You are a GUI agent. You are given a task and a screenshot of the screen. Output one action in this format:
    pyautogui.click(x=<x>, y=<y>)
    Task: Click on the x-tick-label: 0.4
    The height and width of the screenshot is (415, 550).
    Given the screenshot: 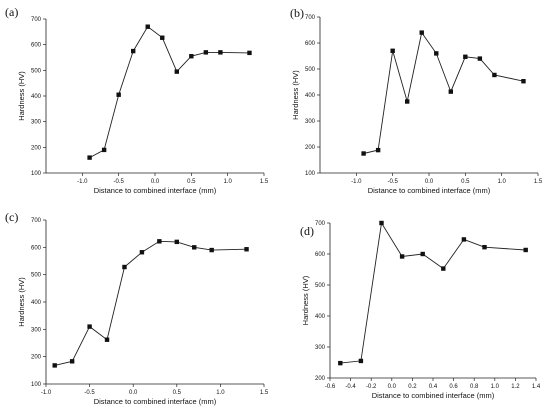 What is the action you would take?
    pyautogui.click(x=433, y=387)
    